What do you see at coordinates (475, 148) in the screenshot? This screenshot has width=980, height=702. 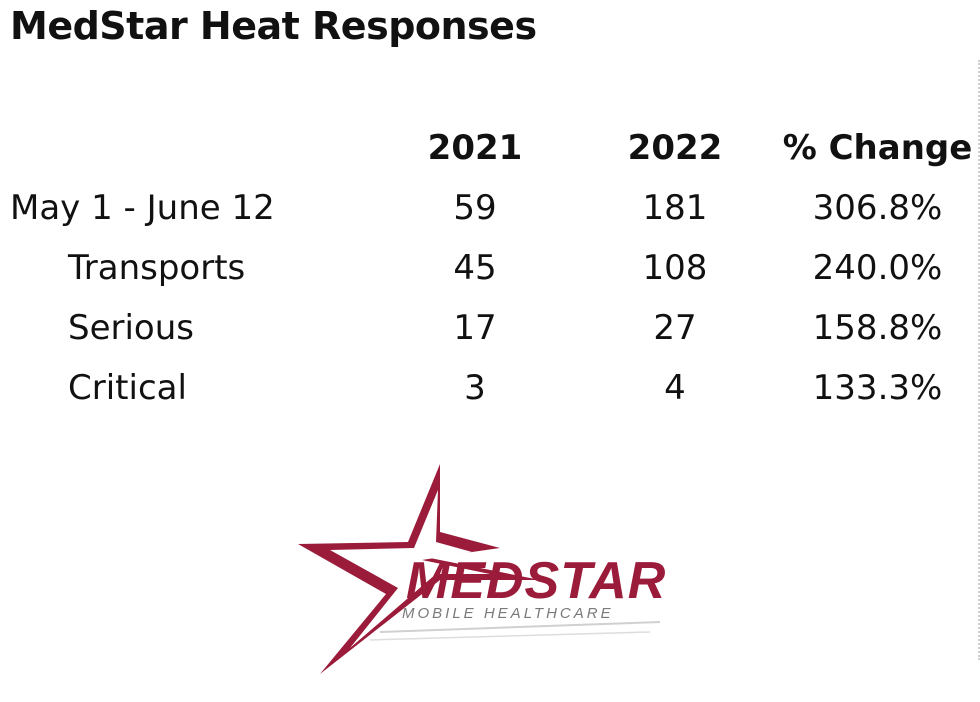 I see `column-header-2021: 2021` at bounding box center [475, 148].